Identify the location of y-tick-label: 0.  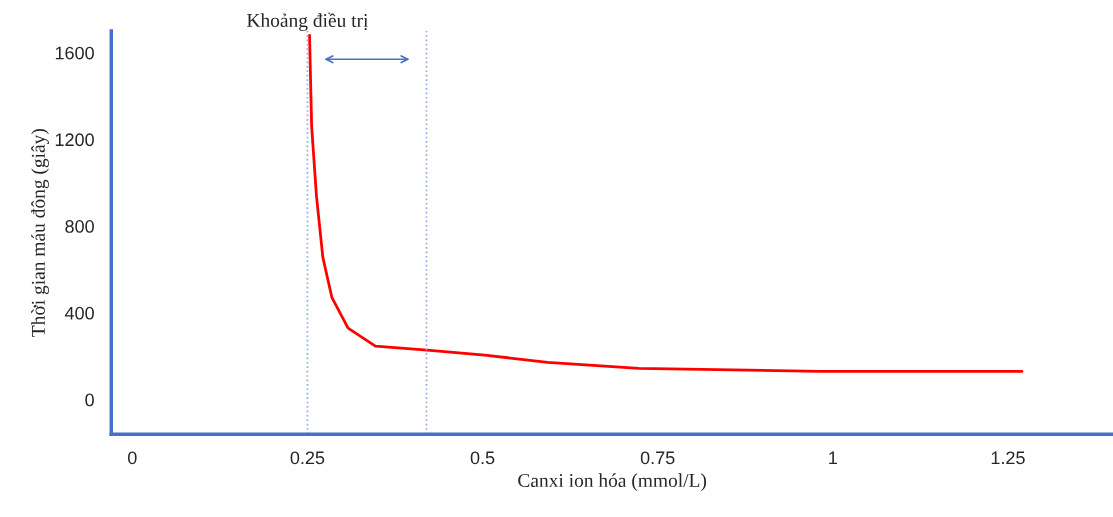
(89, 400).